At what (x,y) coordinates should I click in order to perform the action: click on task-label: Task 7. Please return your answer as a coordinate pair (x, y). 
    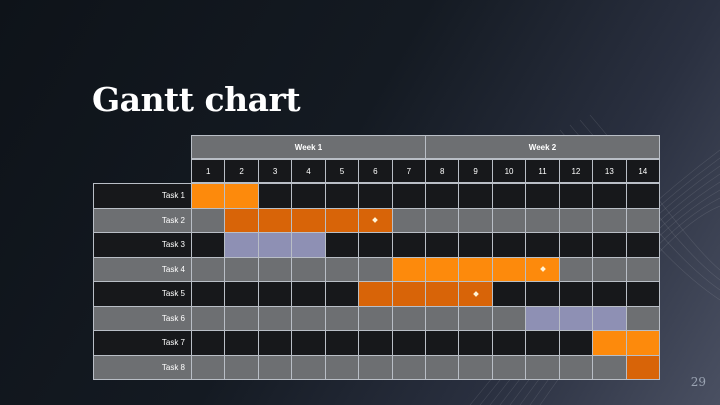
    Looking at the image, I should click on (142, 343).